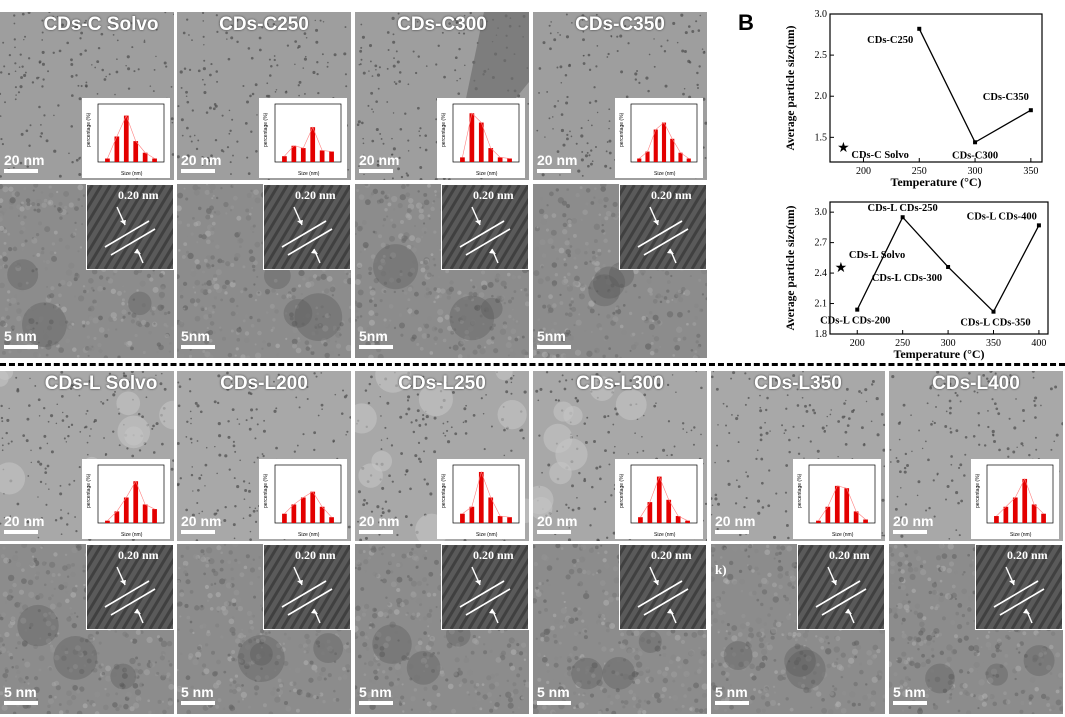  Describe the element at coordinates (264, 24) in the screenshot. I see `sample-title: CDs-C250` at that location.